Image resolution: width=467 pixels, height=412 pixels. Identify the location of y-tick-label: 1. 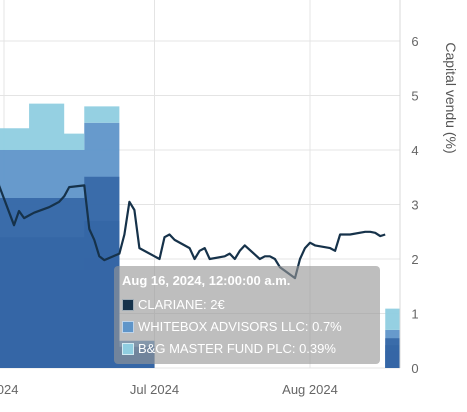
(414, 314).